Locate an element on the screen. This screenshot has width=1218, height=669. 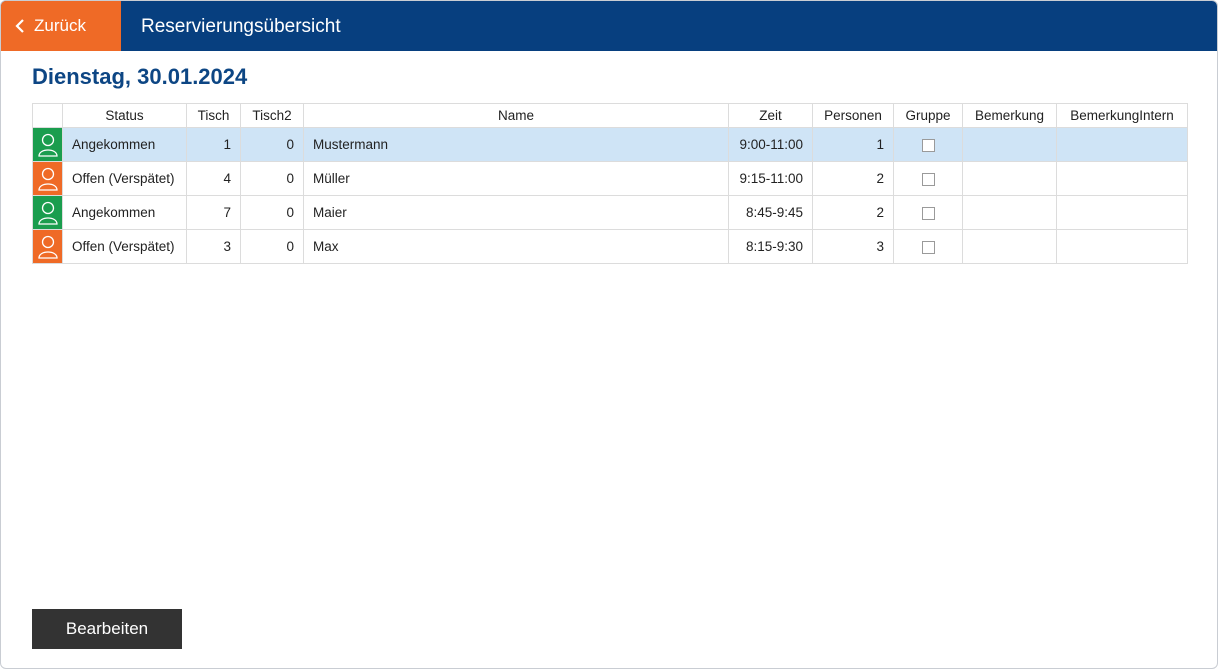
cell-zeit: 9:15-11:00 is located at coordinates (770, 178).